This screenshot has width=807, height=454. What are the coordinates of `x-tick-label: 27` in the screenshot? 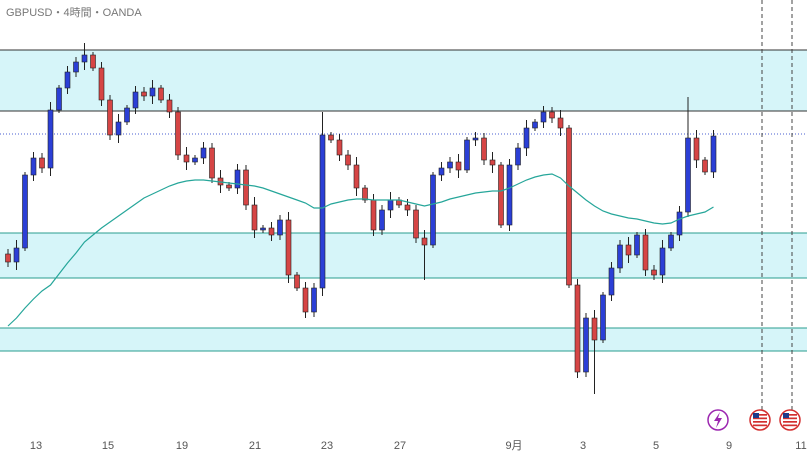 It's located at (400, 446).